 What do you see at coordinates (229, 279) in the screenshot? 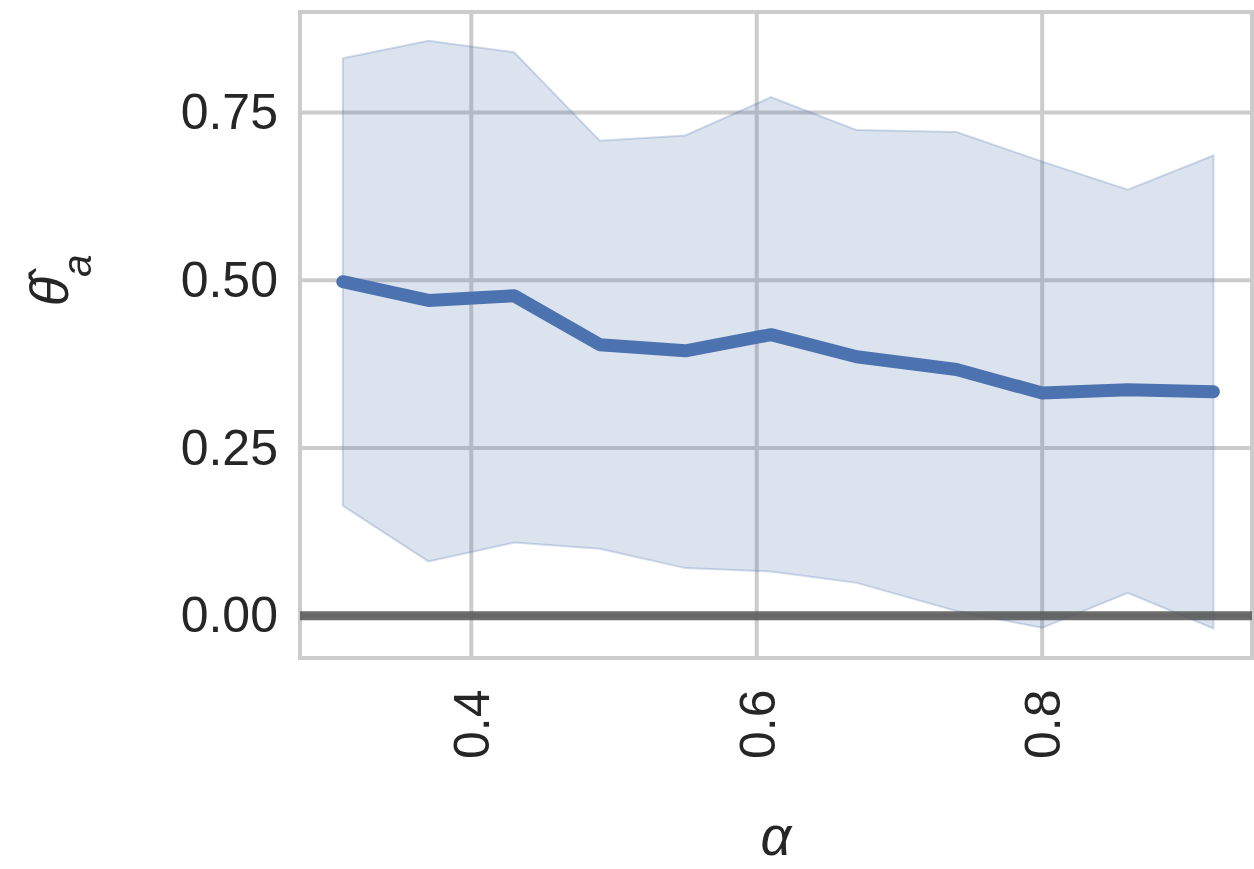
I see `y-tick-label: 0.50` at bounding box center [229, 279].